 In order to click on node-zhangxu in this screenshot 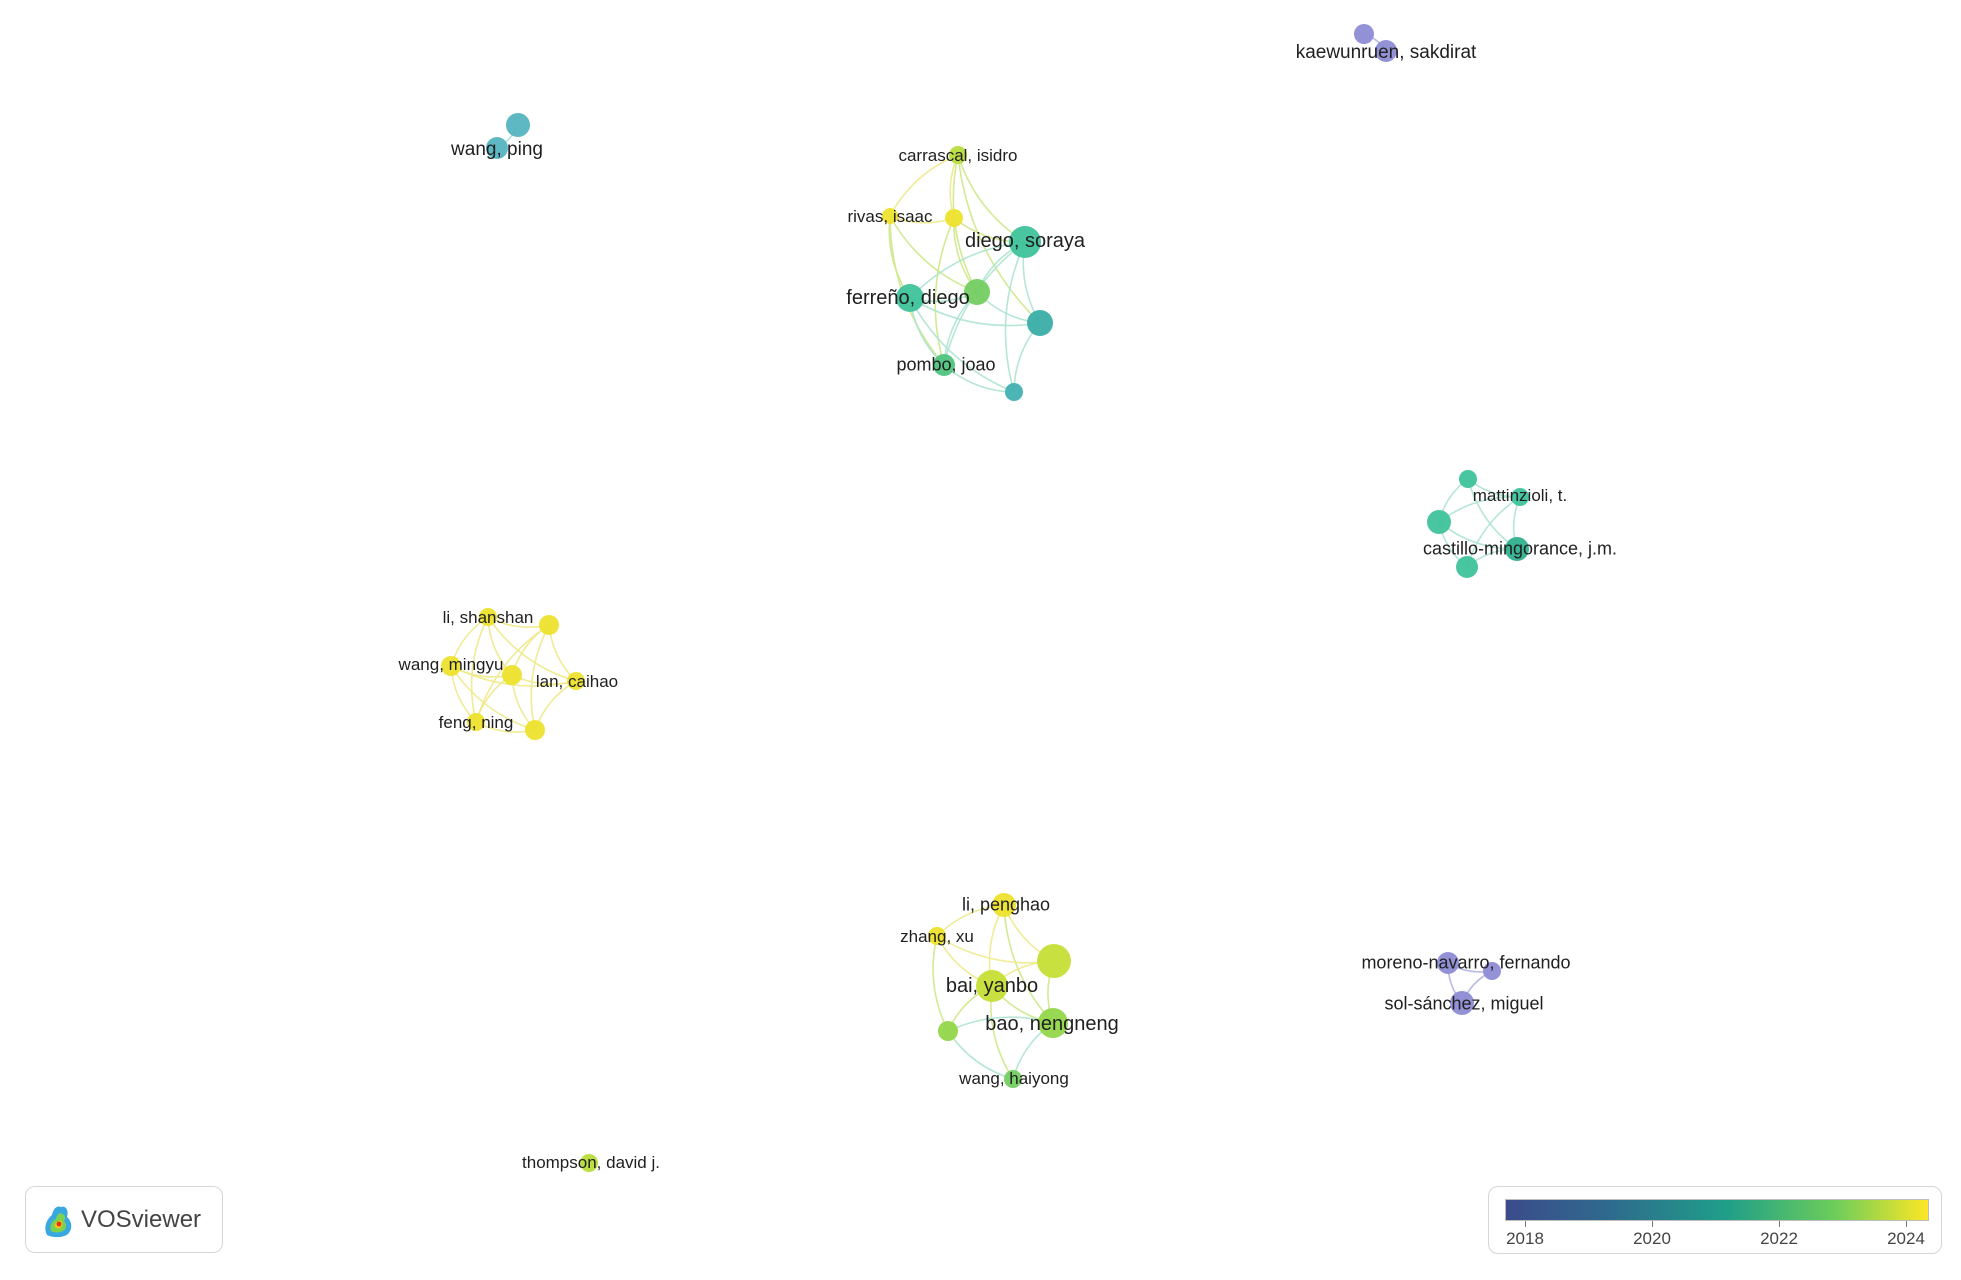, I will do `click(937, 936)`.